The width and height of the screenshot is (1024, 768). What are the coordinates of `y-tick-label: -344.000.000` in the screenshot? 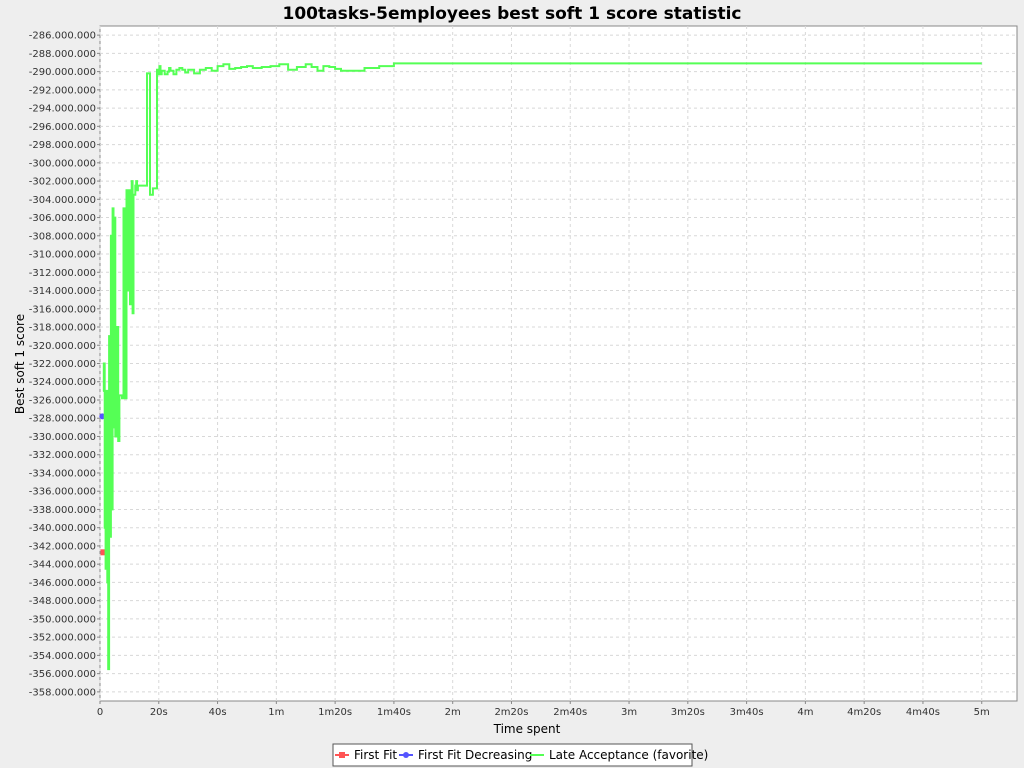 It's located at (62, 565).